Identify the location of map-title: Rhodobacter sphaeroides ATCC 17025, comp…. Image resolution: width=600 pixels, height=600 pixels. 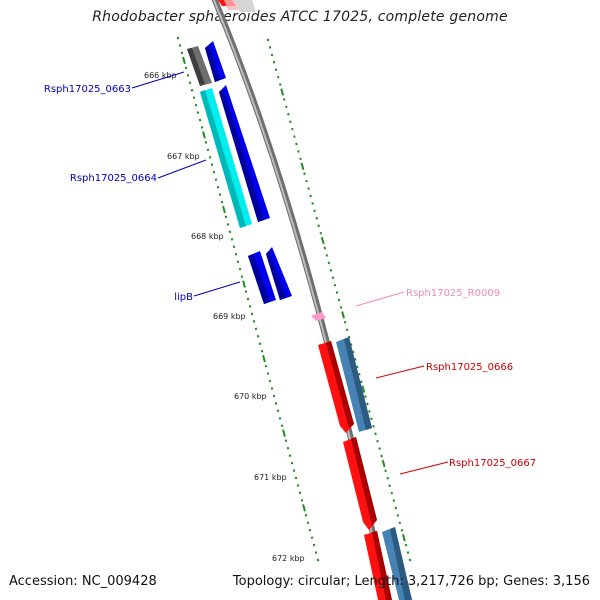
(300, 17).